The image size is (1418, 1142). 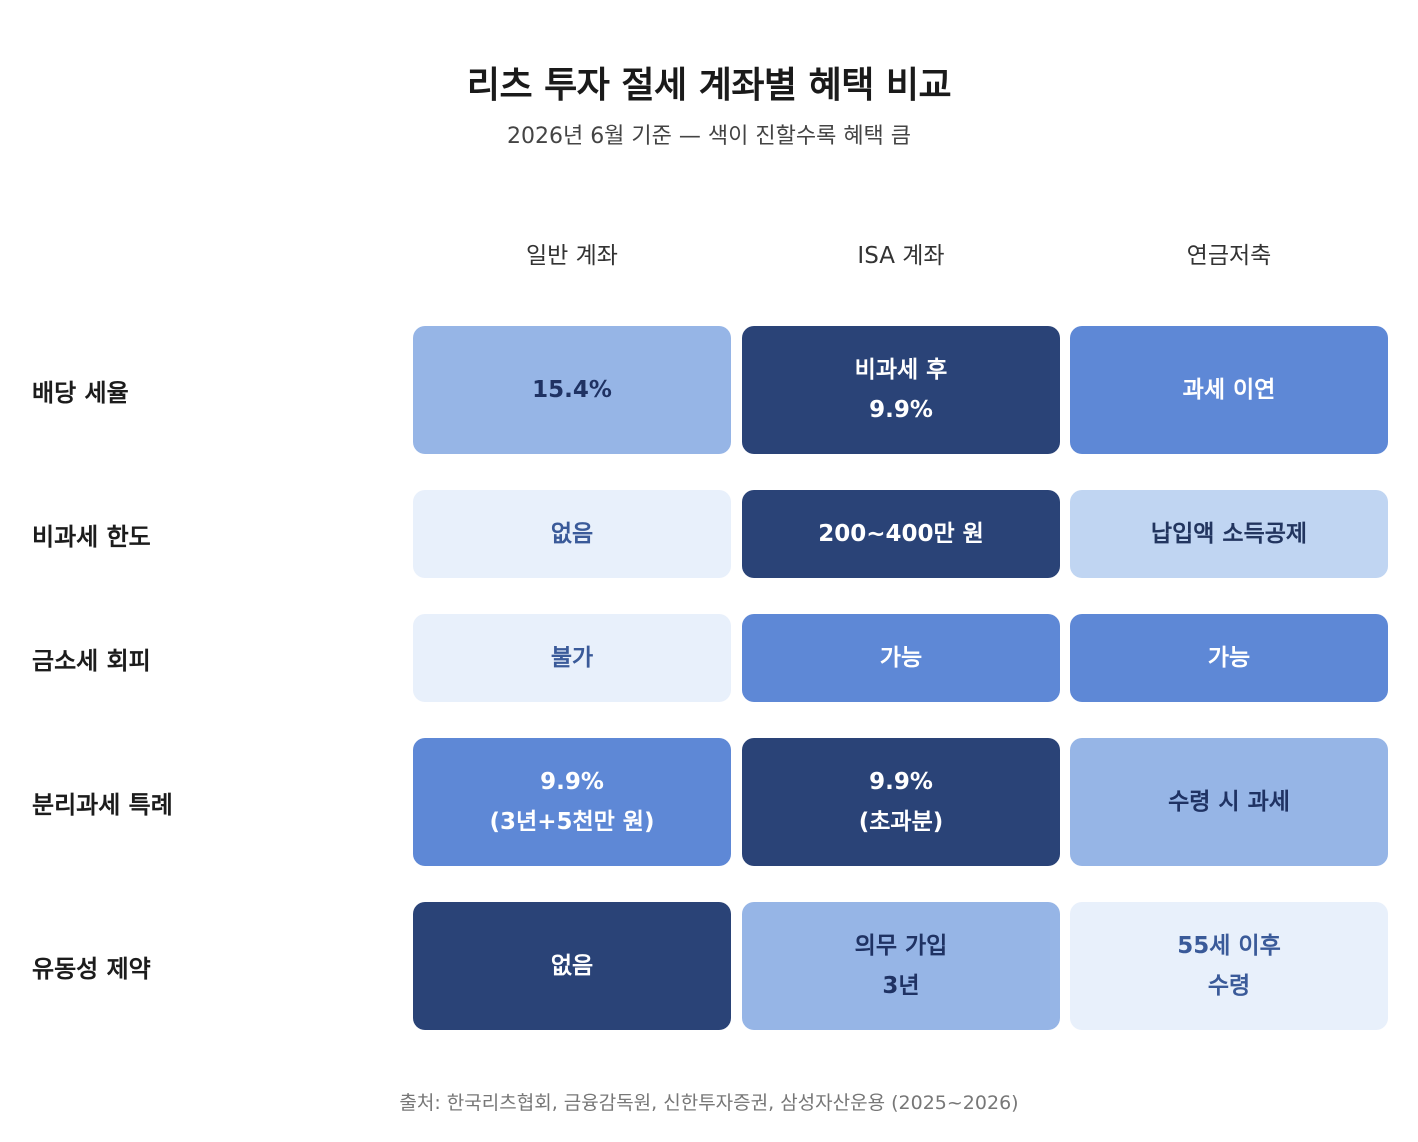 I want to click on table-cell: 의무 가입 3년, so click(x=901, y=966).